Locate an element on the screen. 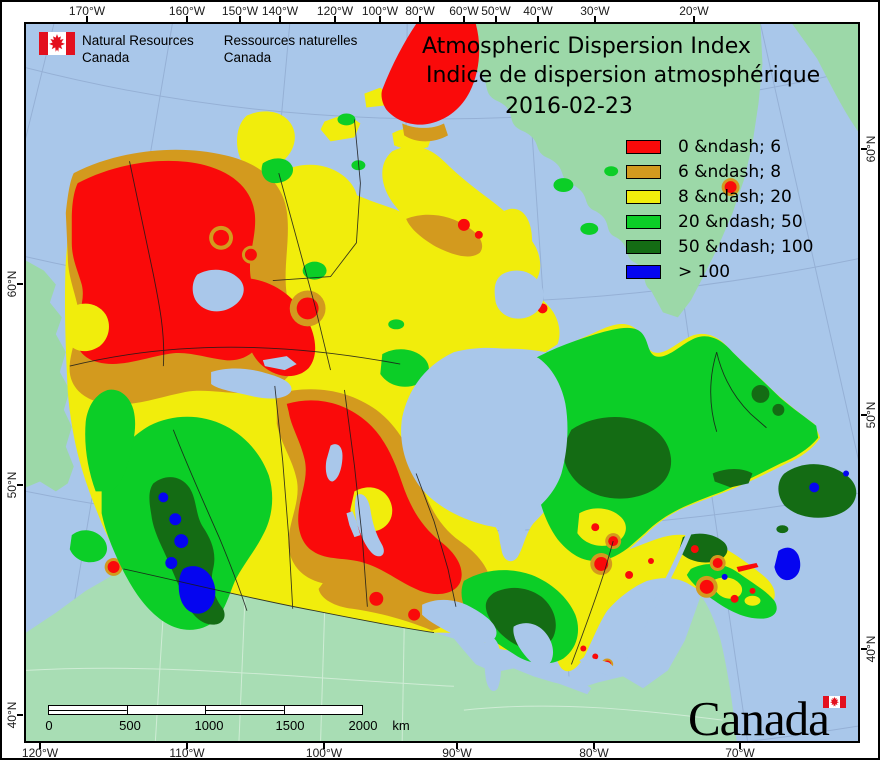 This screenshot has height=760, width=880. legend-row: 6 &ndash; 8 is located at coordinates (720, 171).